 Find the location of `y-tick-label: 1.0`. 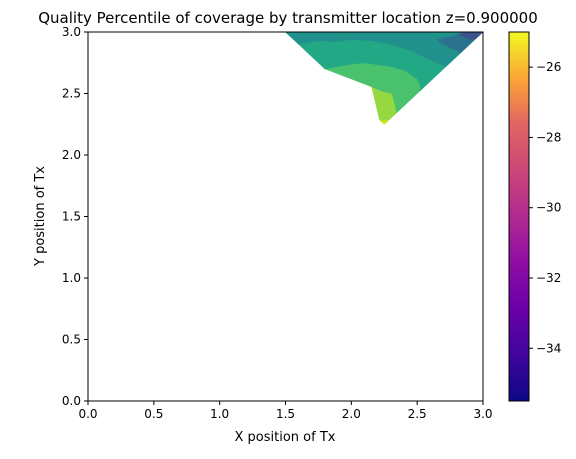

y-tick-label: 1.0 is located at coordinates (71, 278).